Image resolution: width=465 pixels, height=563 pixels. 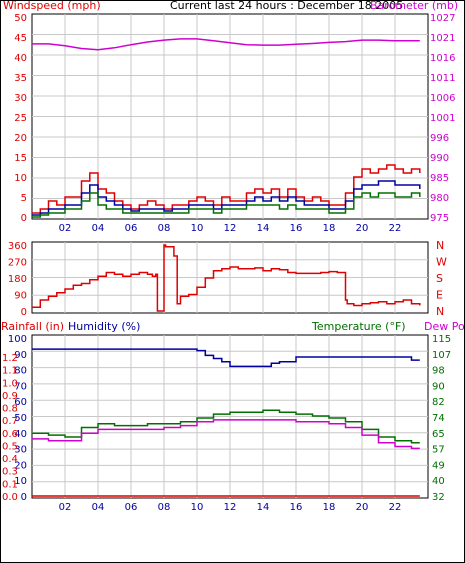 I want to click on temperature-y-tick: 82, so click(x=438, y=402).